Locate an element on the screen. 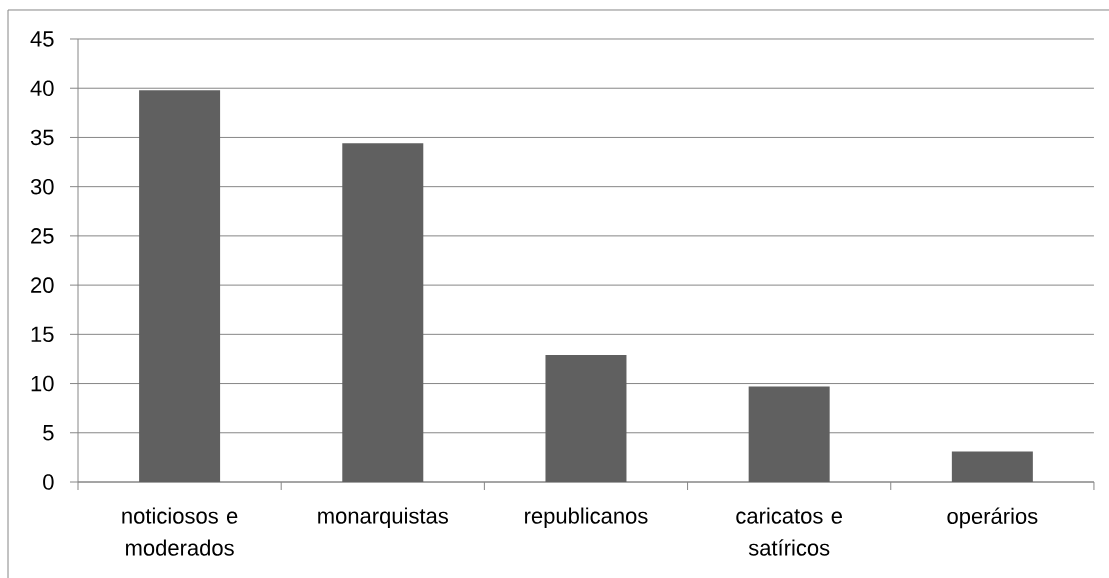  x-tick-label: republicanos is located at coordinates (586, 518).